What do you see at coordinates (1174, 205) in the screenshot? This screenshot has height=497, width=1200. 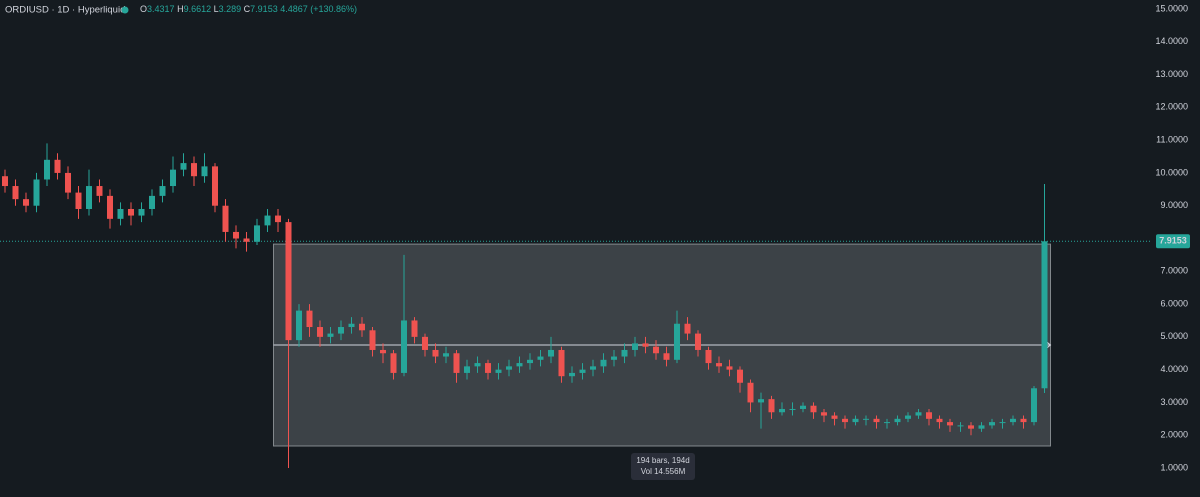 I see `y-tick-label: 9.0000` at bounding box center [1174, 205].